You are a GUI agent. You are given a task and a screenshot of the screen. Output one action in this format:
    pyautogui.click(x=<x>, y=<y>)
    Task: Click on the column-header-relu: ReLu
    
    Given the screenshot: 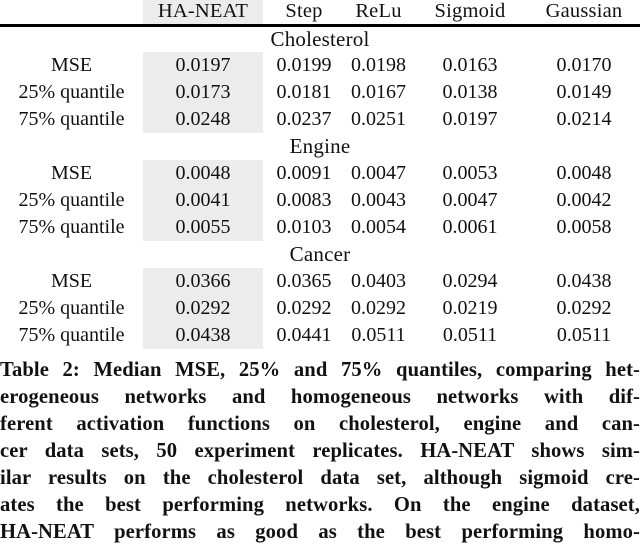 What is the action you would take?
    pyautogui.click(x=378, y=13)
    